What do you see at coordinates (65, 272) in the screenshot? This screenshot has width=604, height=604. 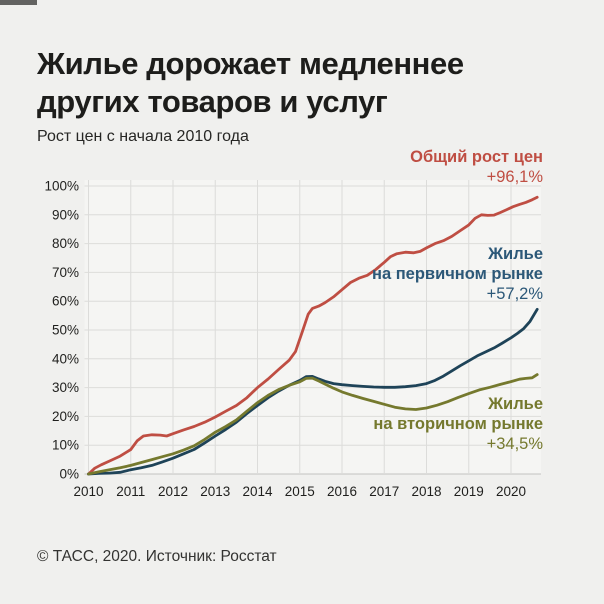 I see `y-tick-label: 70%` at bounding box center [65, 272].